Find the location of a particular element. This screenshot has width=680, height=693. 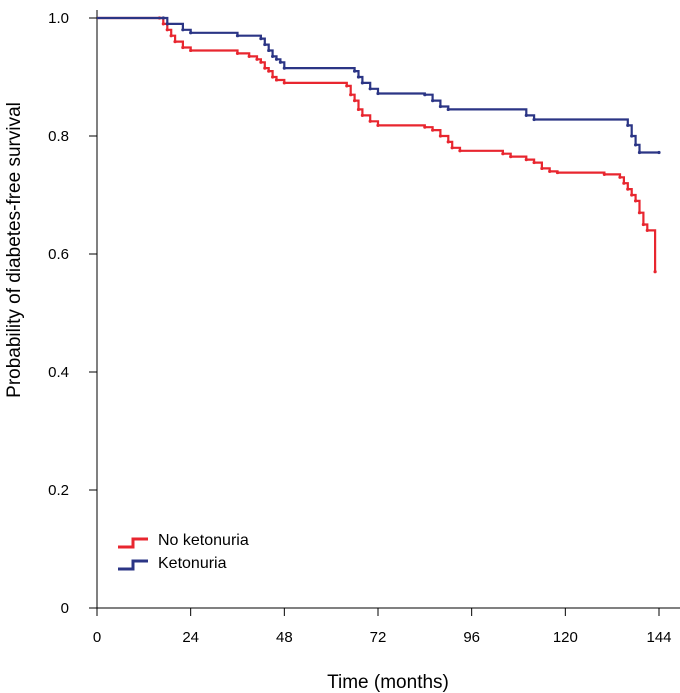

legend-label-no-ketonuria: No ketonuria is located at coordinates (203, 540).